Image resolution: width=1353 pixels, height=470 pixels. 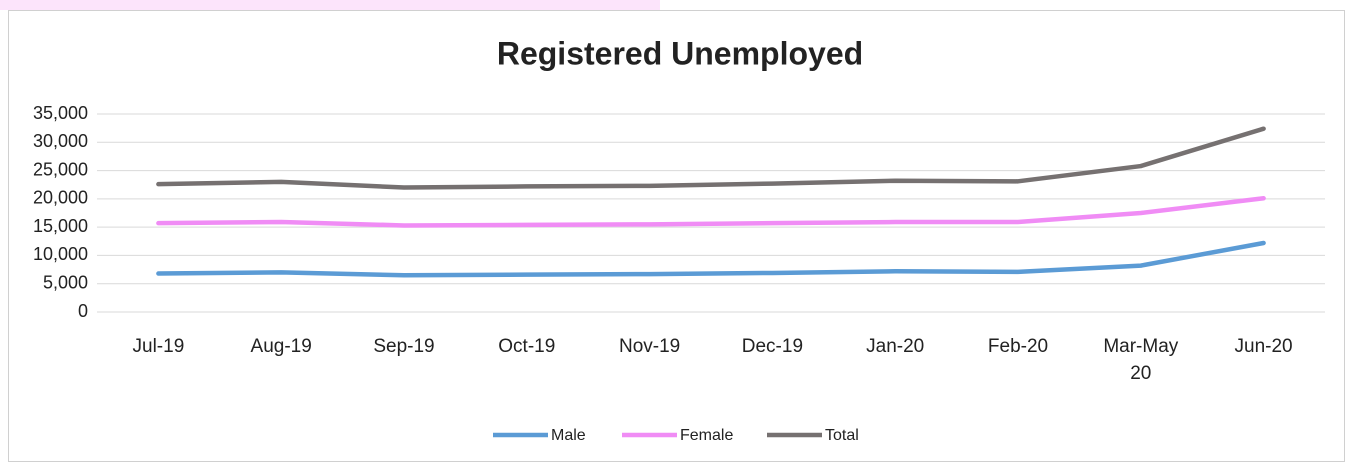 I want to click on x-tick-label: Mar-May 20, so click(x=1141, y=360).